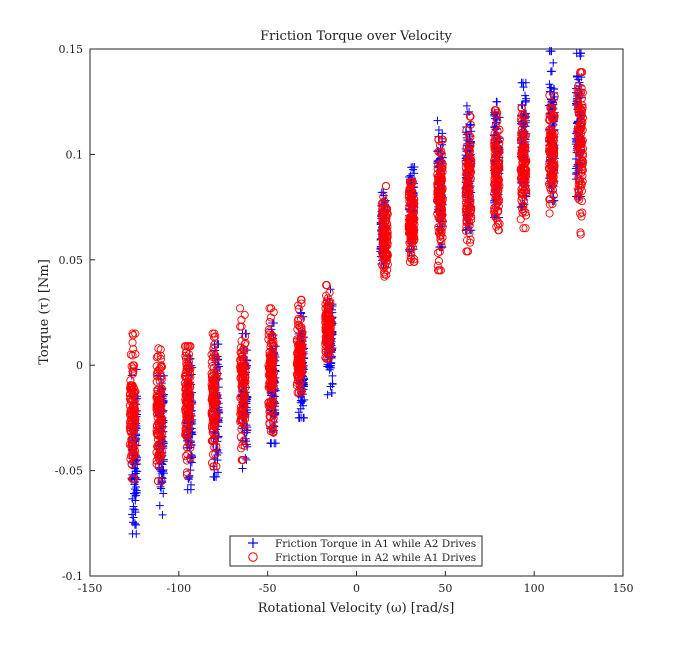 The width and height of the screenshot is (688, 648). I want to click on y-axis-label: Torque (τ) [Nm], so click(44, 312).